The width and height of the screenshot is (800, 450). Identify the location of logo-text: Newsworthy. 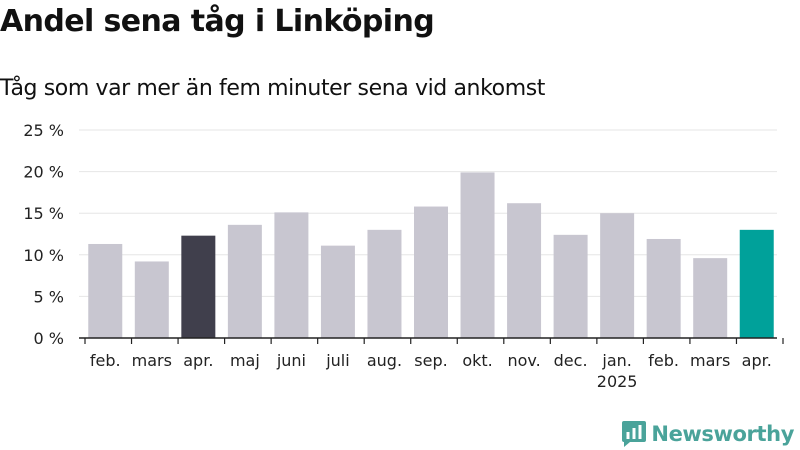
(722, 434).